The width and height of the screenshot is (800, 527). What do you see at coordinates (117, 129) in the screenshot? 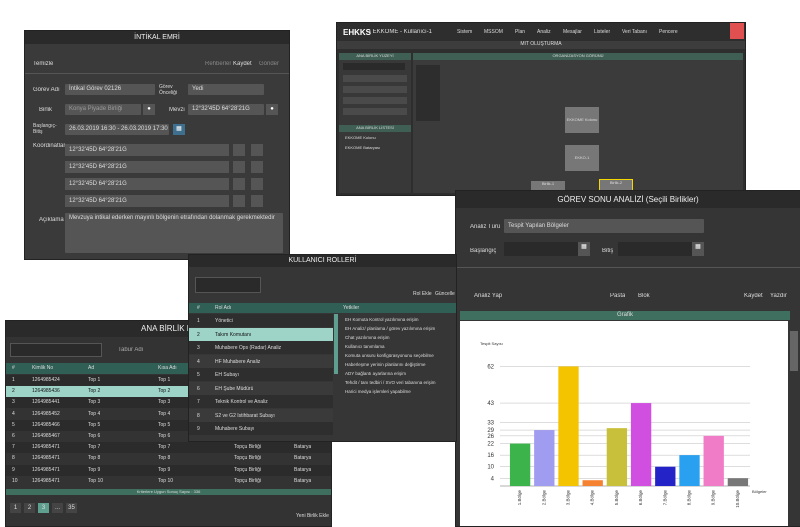
I see `input: 26.03.2019 16:30 - 26.03.2019 17:30` at bounding box center [117, 129].